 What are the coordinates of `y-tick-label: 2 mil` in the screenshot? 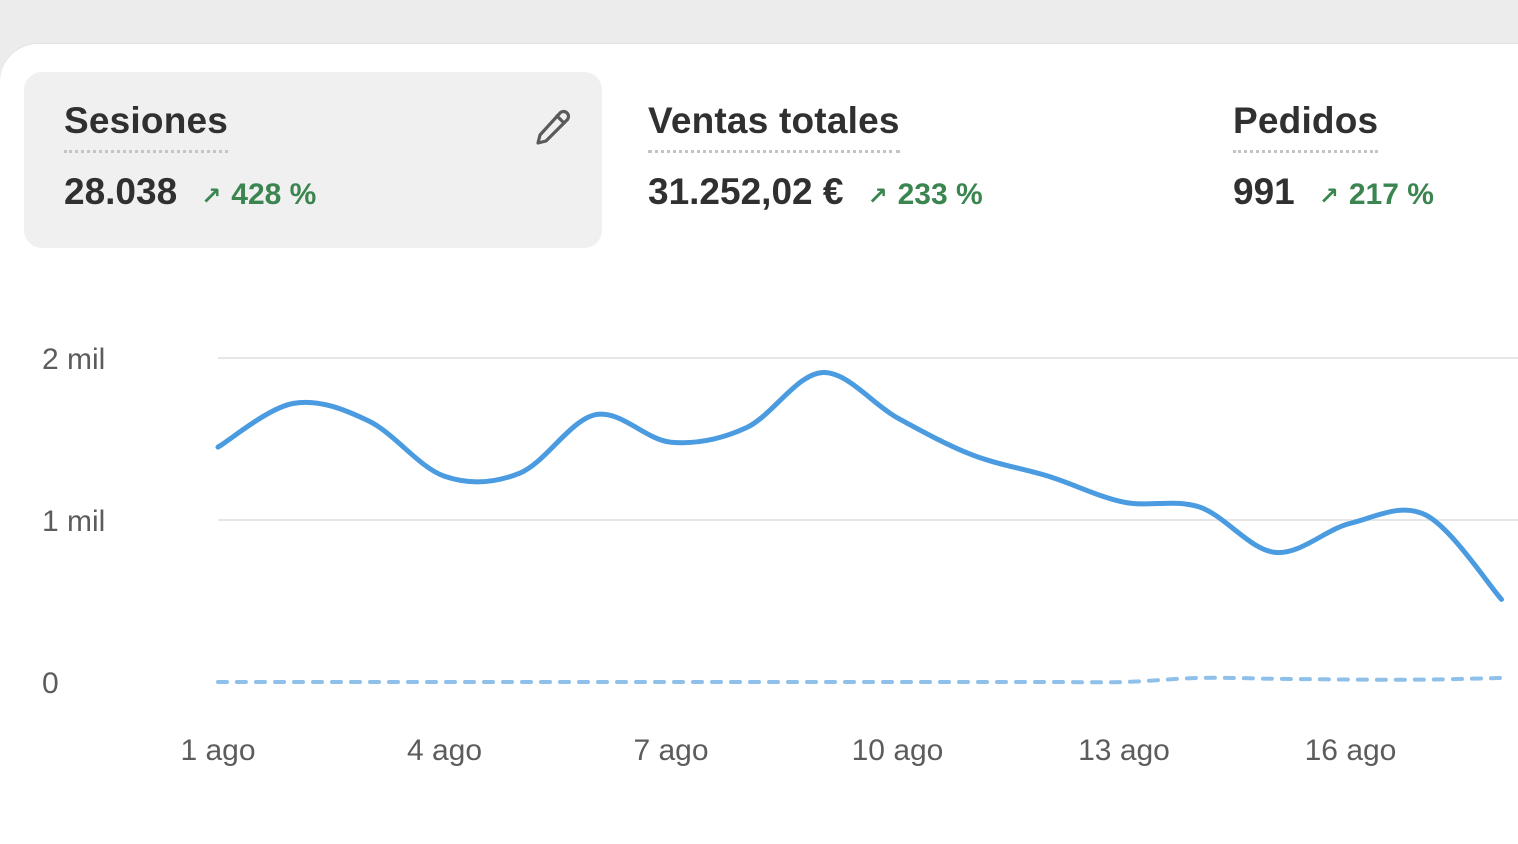 It's located at (73, 359).